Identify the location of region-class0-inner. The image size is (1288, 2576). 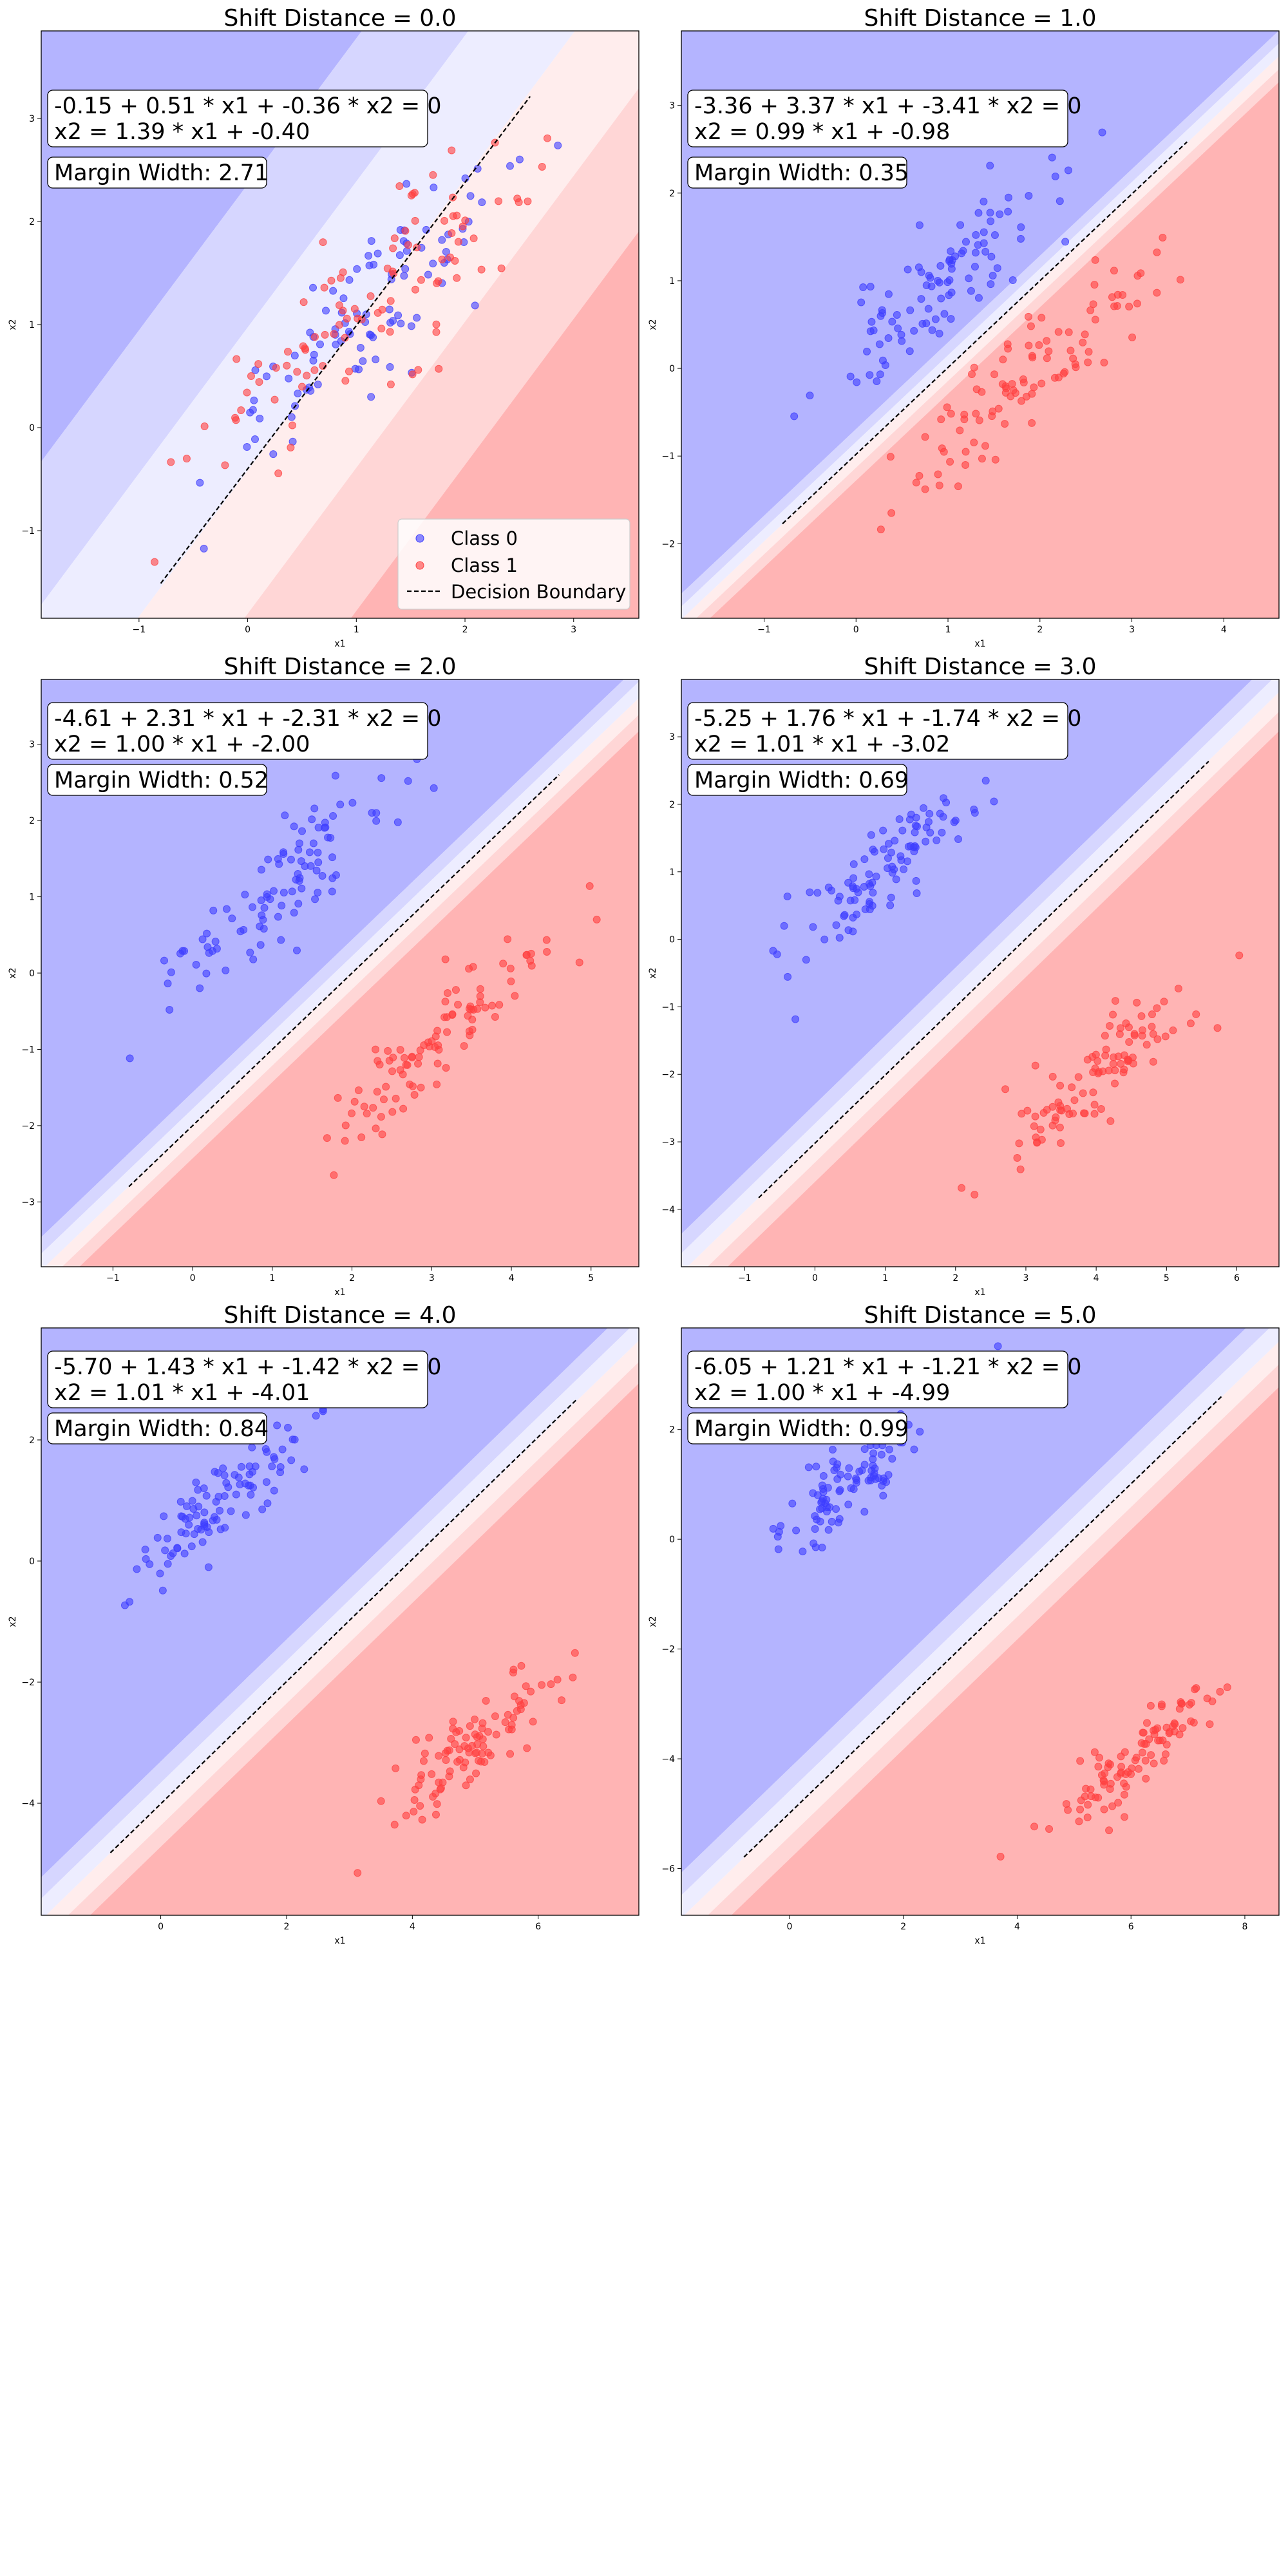
(980, 973).